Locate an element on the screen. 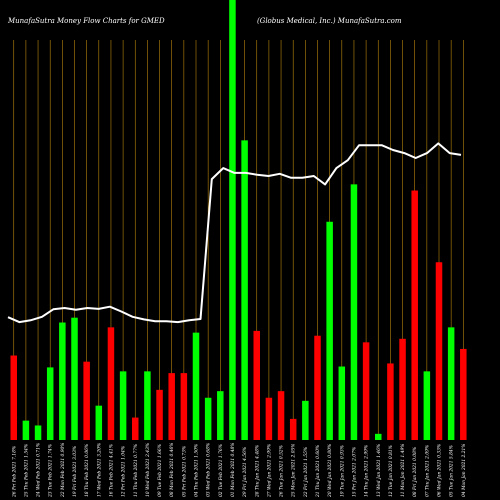  x-tick-label: 12 Fri Feb 2021 1.04% is located at coordinates (124, 471).